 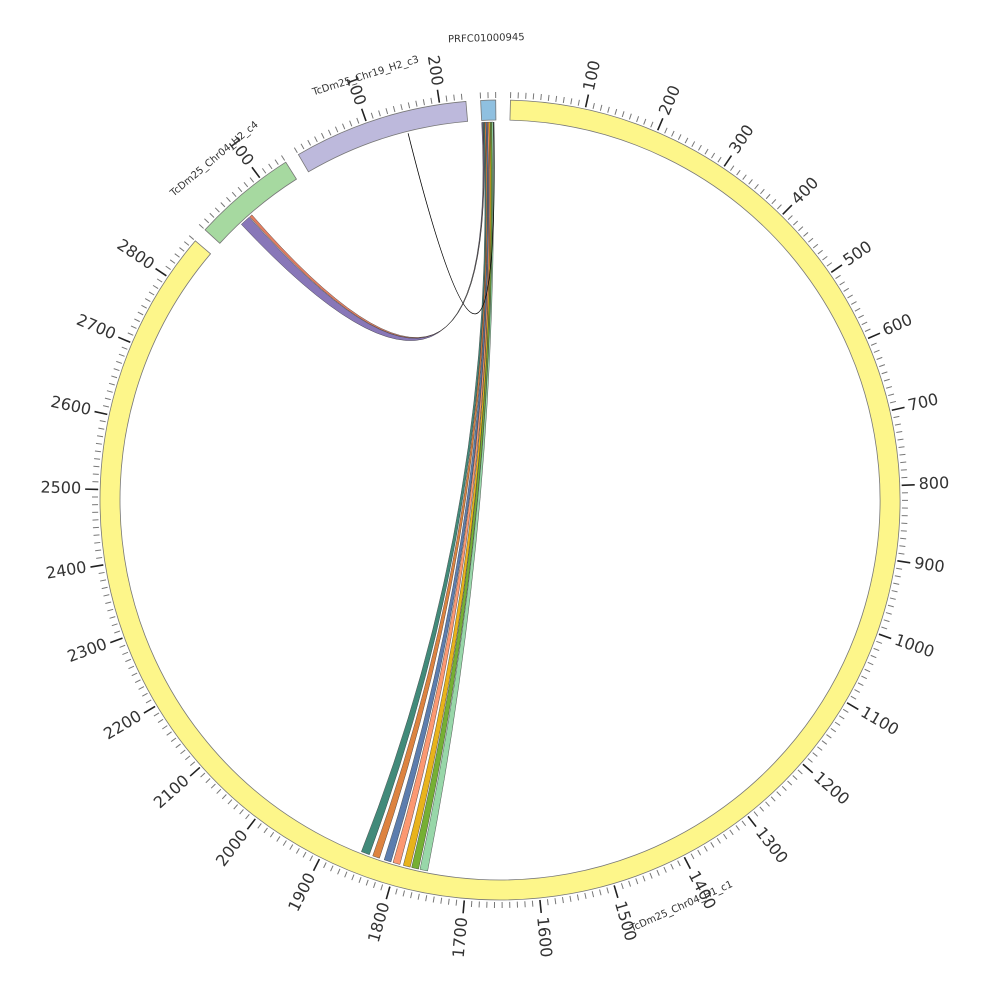 I want to click on tick-label: 2400, so click(x=66, y=569).